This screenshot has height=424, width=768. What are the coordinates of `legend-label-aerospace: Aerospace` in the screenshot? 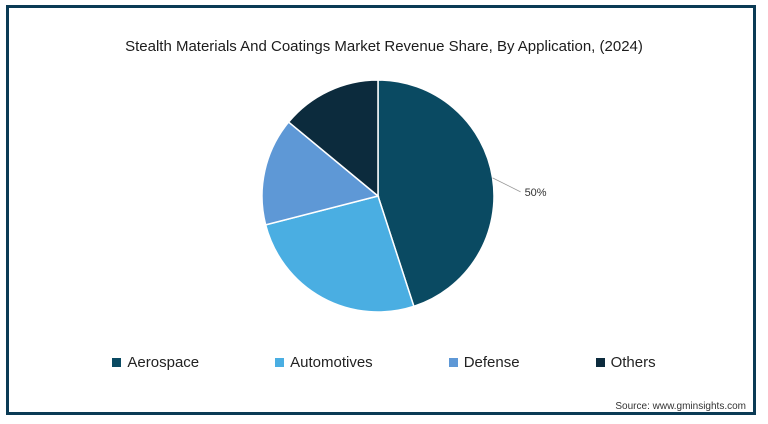 It's located at (163, 362).